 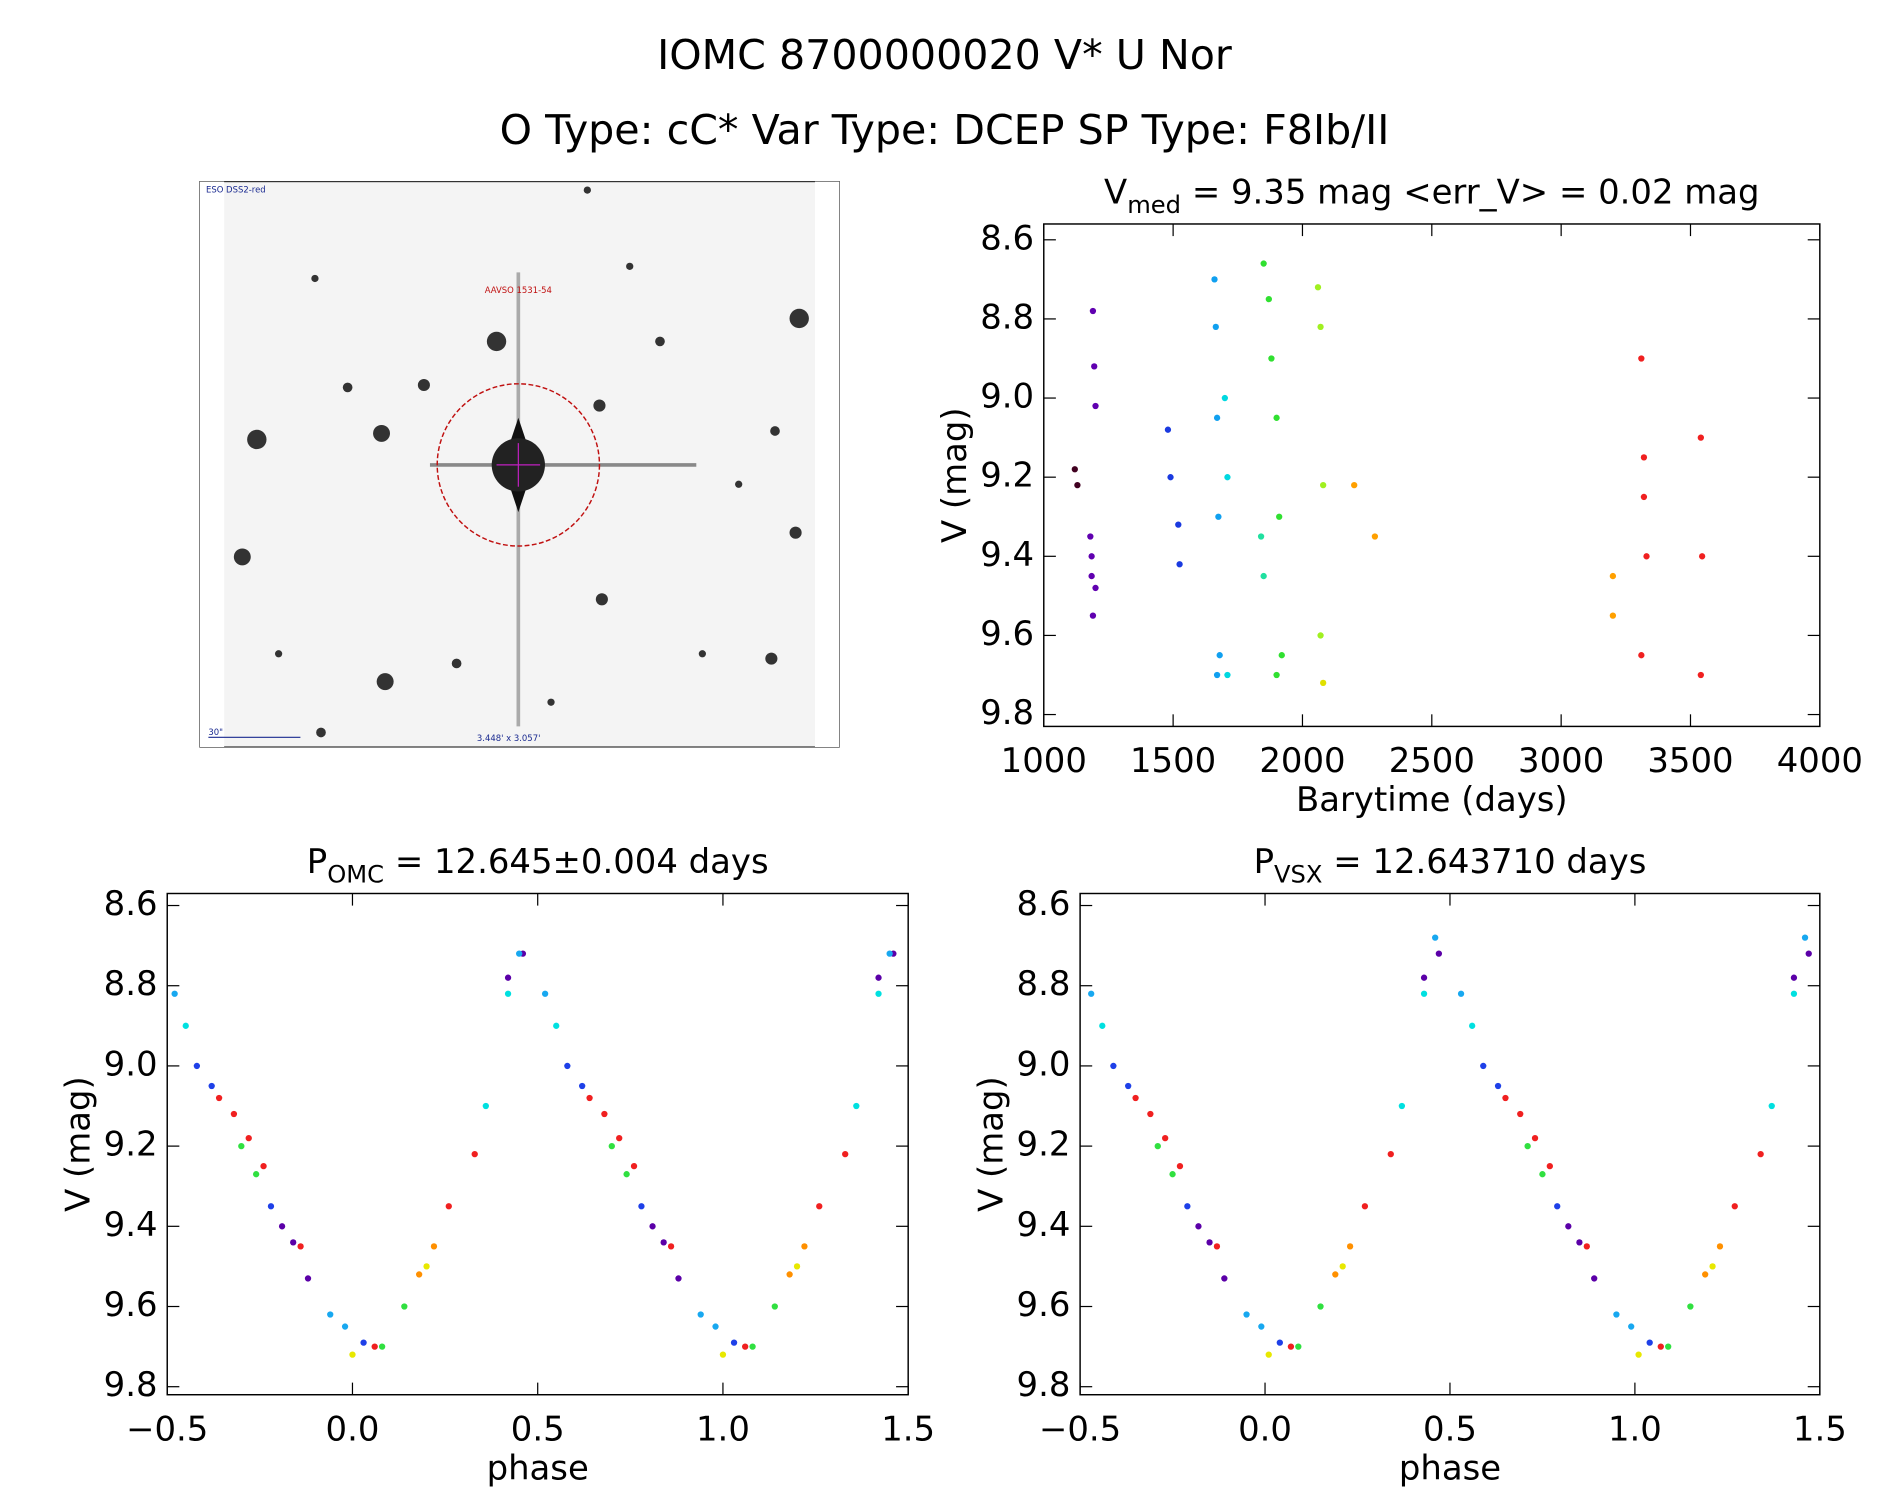 I want to click on chart-title: POMC = 12.645±0.004 days, so click(x=538, y=865).